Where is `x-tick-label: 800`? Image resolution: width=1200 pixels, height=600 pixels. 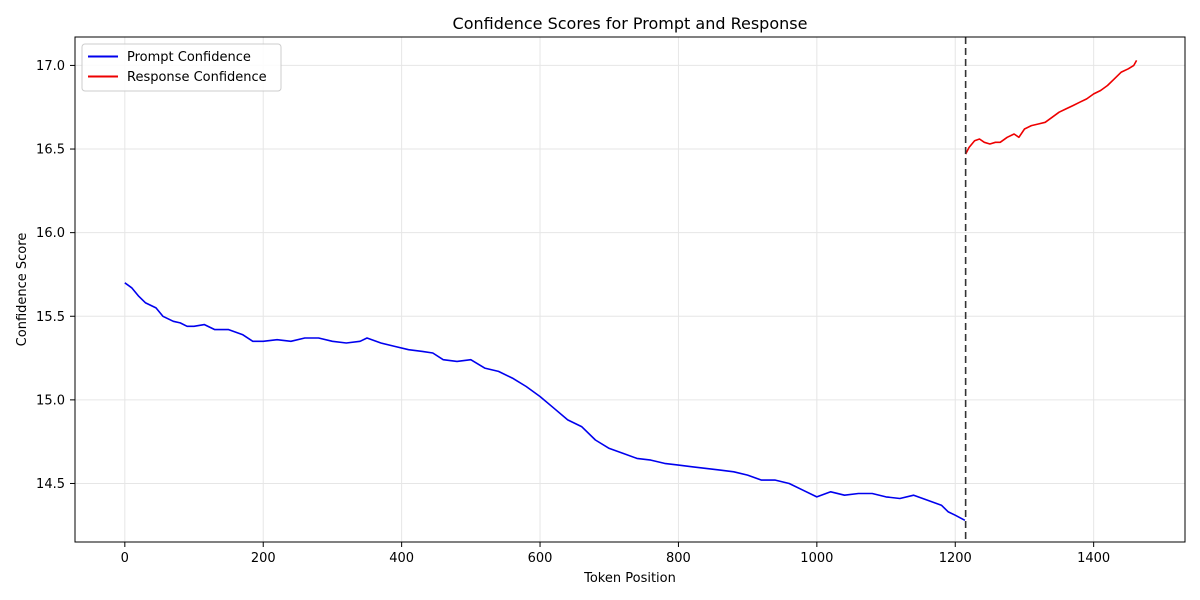 x-tick-label: 800 is located at coordinates (678, 558).